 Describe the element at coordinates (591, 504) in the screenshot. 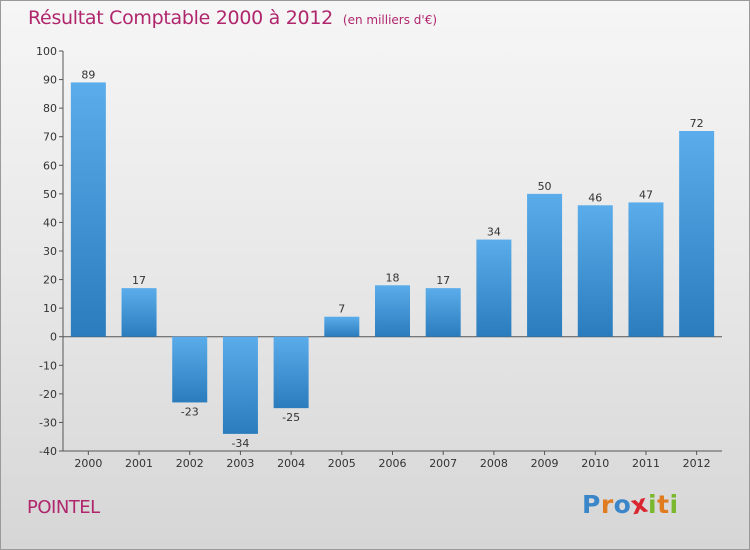

I see `logo-letter: P` at that location.